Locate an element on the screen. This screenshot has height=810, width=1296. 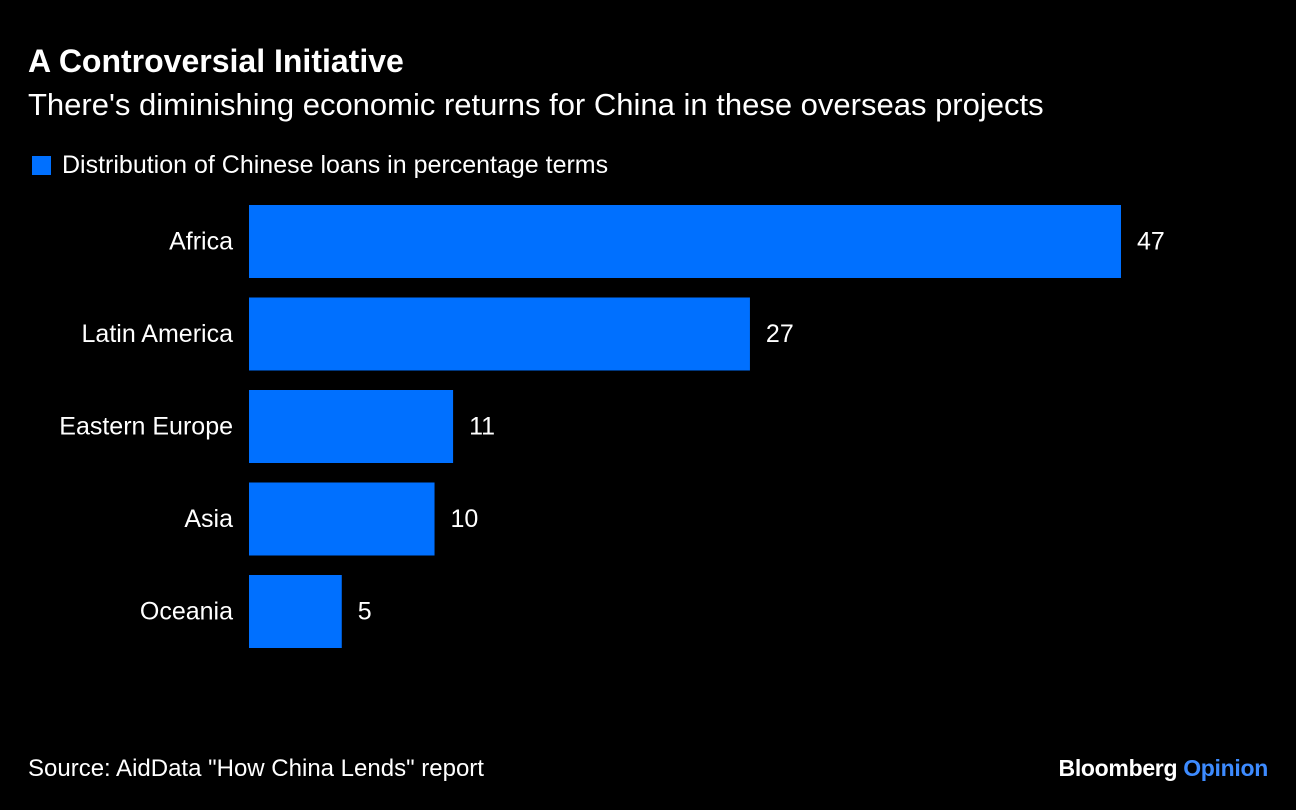
source-note: Source: AidData "How China Lends" report is located at coordinates (256, 768).